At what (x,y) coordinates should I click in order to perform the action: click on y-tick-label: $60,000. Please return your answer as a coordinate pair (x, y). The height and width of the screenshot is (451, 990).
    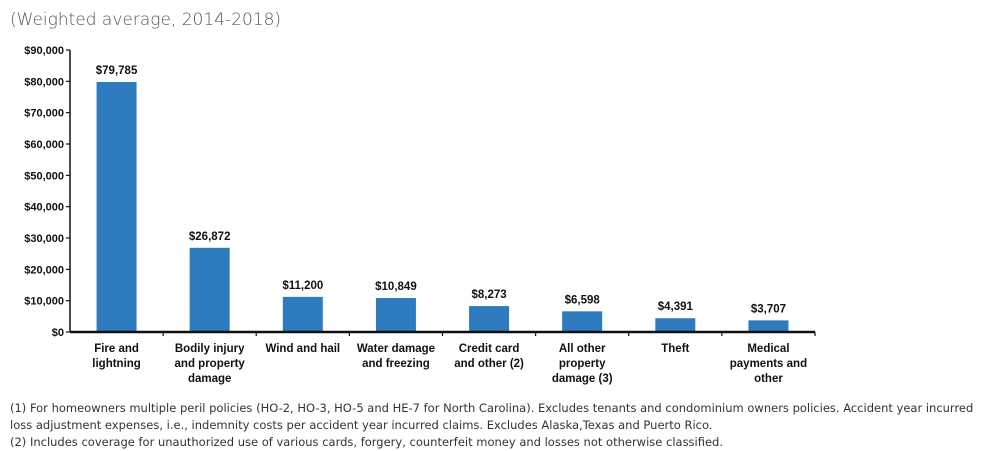
    Looking at the image, I should click on (44, 145).